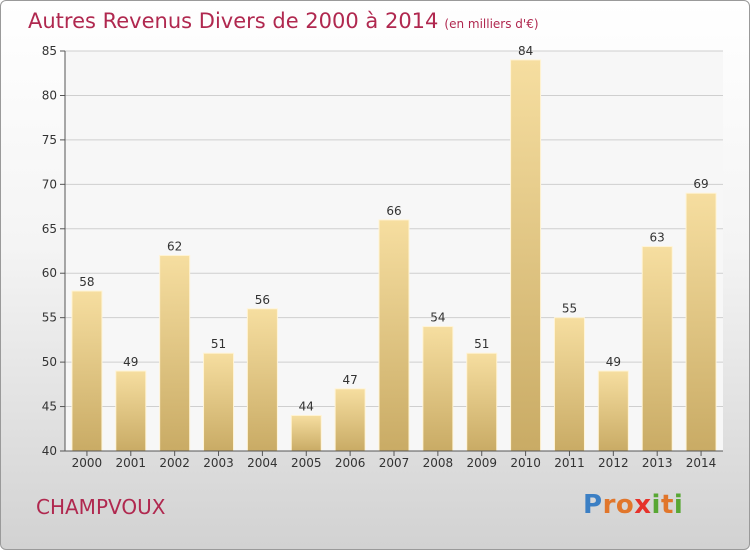 This screenshot has width=750, height=550. Describe the element at coordinates (49, 51) in the screenshot. I see `y-tick-label: 85` at that location.